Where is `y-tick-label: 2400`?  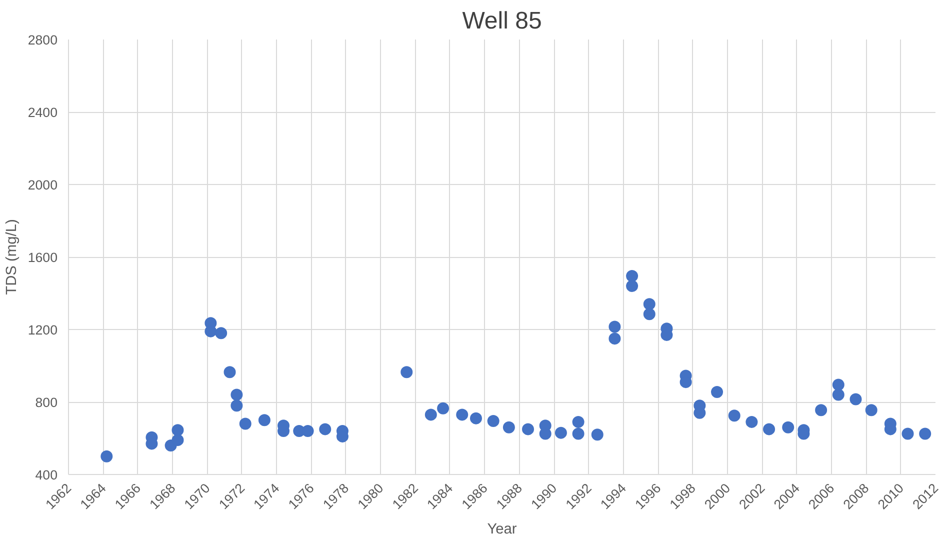 y-tick-label: 2400 is located at coordinates (43, 112).